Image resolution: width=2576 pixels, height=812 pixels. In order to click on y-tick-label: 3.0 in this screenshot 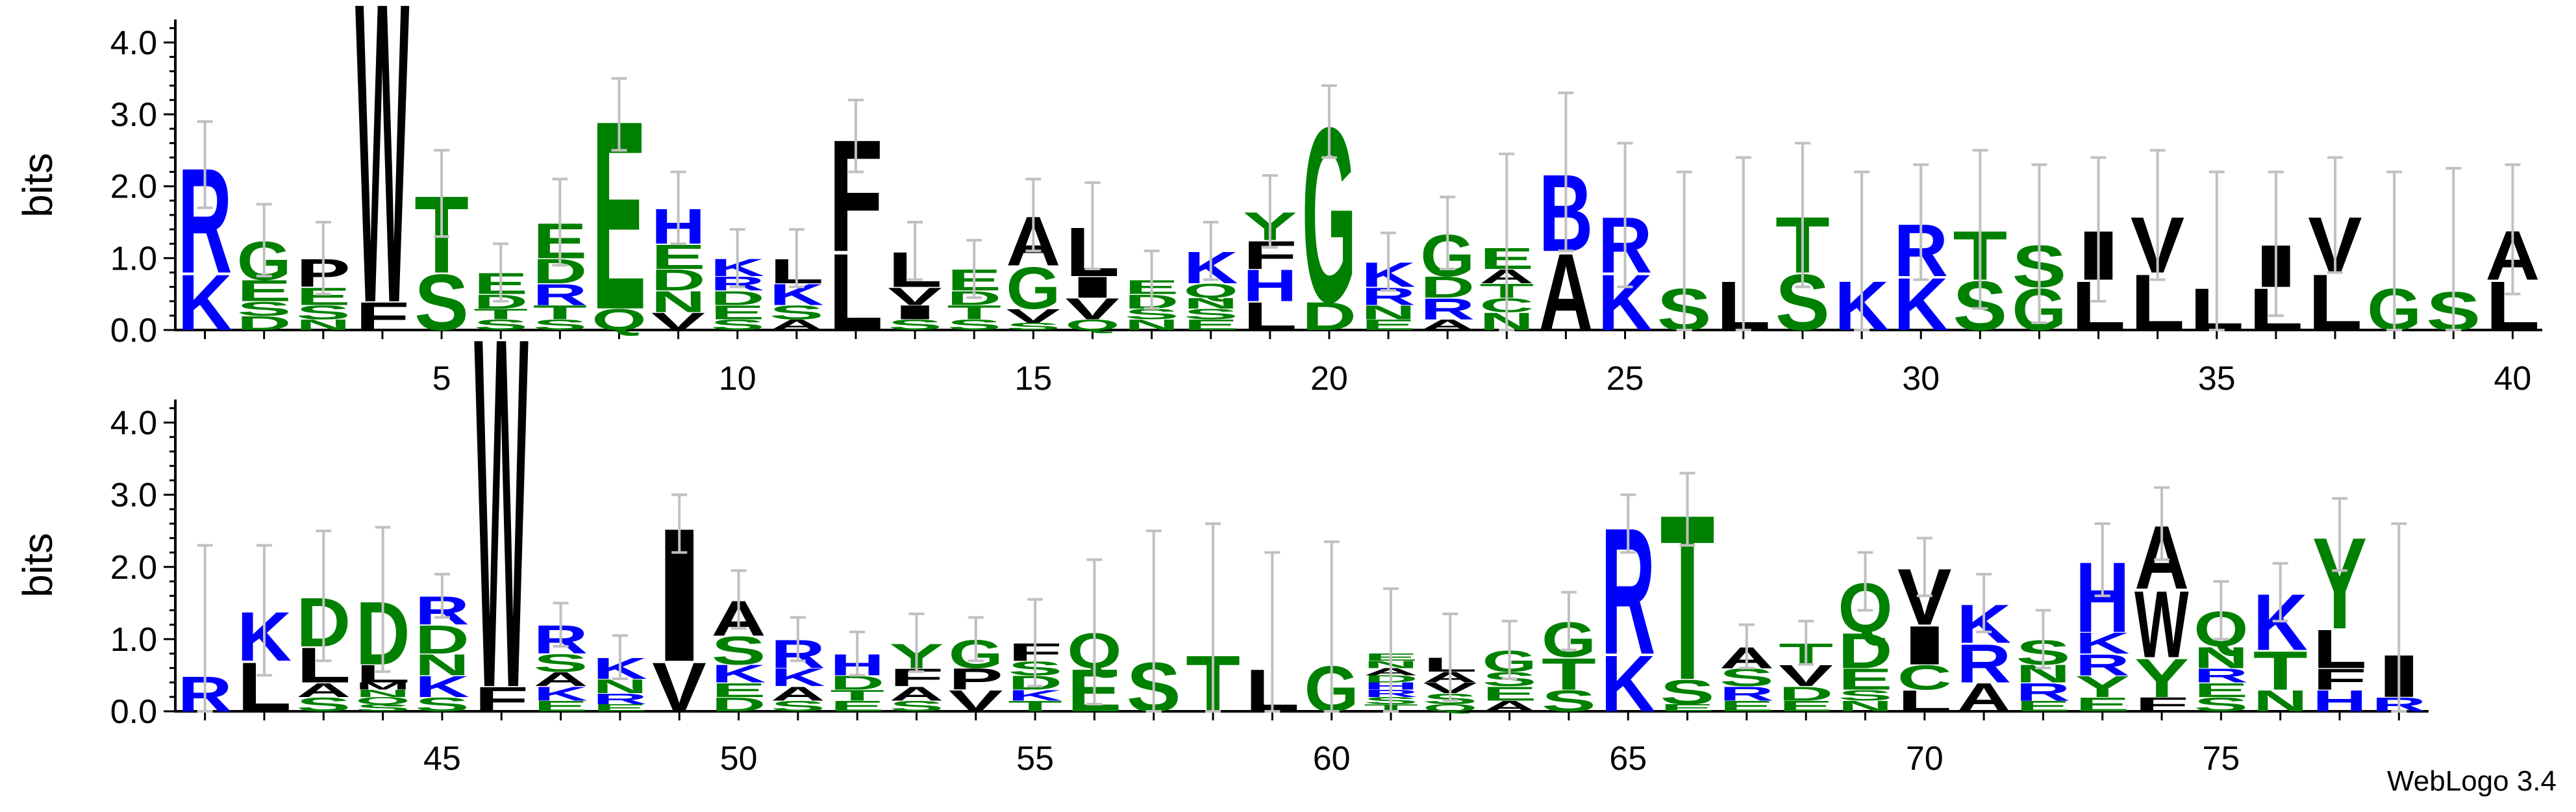, I will do `click(133, 115)`.